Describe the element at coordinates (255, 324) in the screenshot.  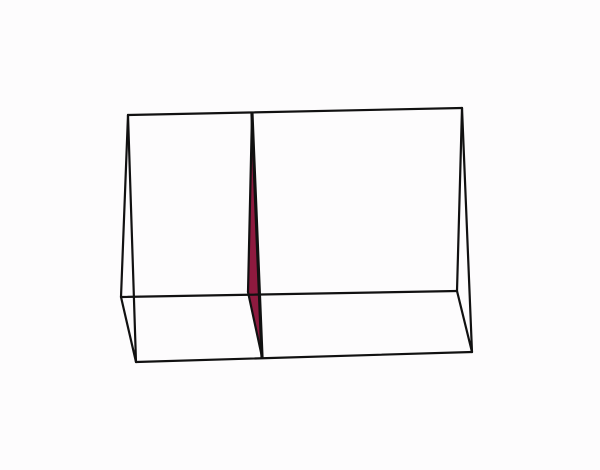
I see `section-base-edge` at that location.